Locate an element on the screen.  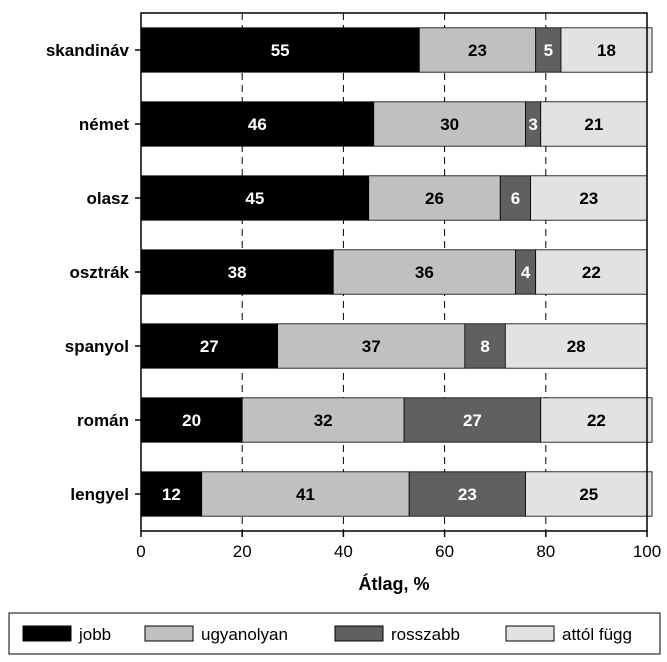
category-label: román is located at coordinates (103, 420).